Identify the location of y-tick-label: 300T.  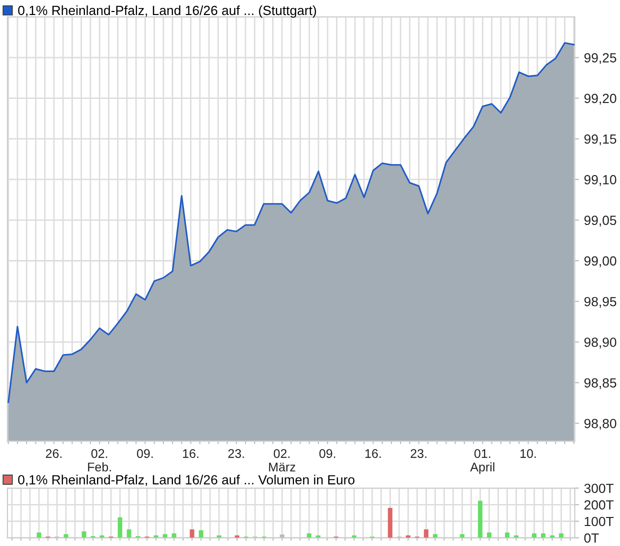
(599, 489).